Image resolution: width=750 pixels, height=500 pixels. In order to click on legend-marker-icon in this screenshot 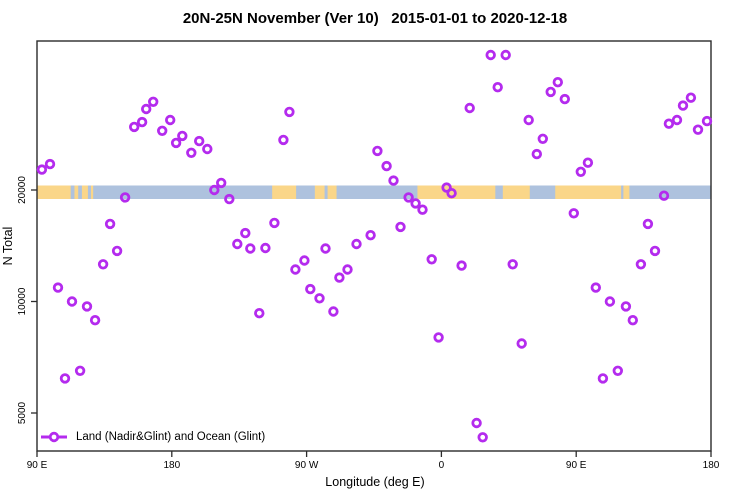, I will do `click(54, 437)`.